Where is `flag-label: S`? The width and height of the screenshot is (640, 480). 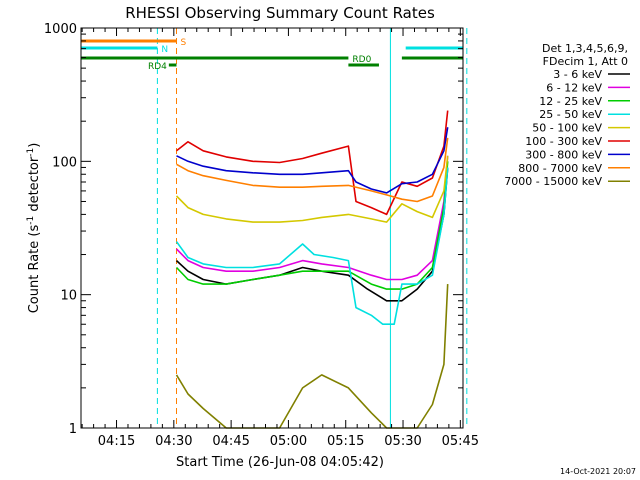
flag-label: S is located at coordinates (184, 43).